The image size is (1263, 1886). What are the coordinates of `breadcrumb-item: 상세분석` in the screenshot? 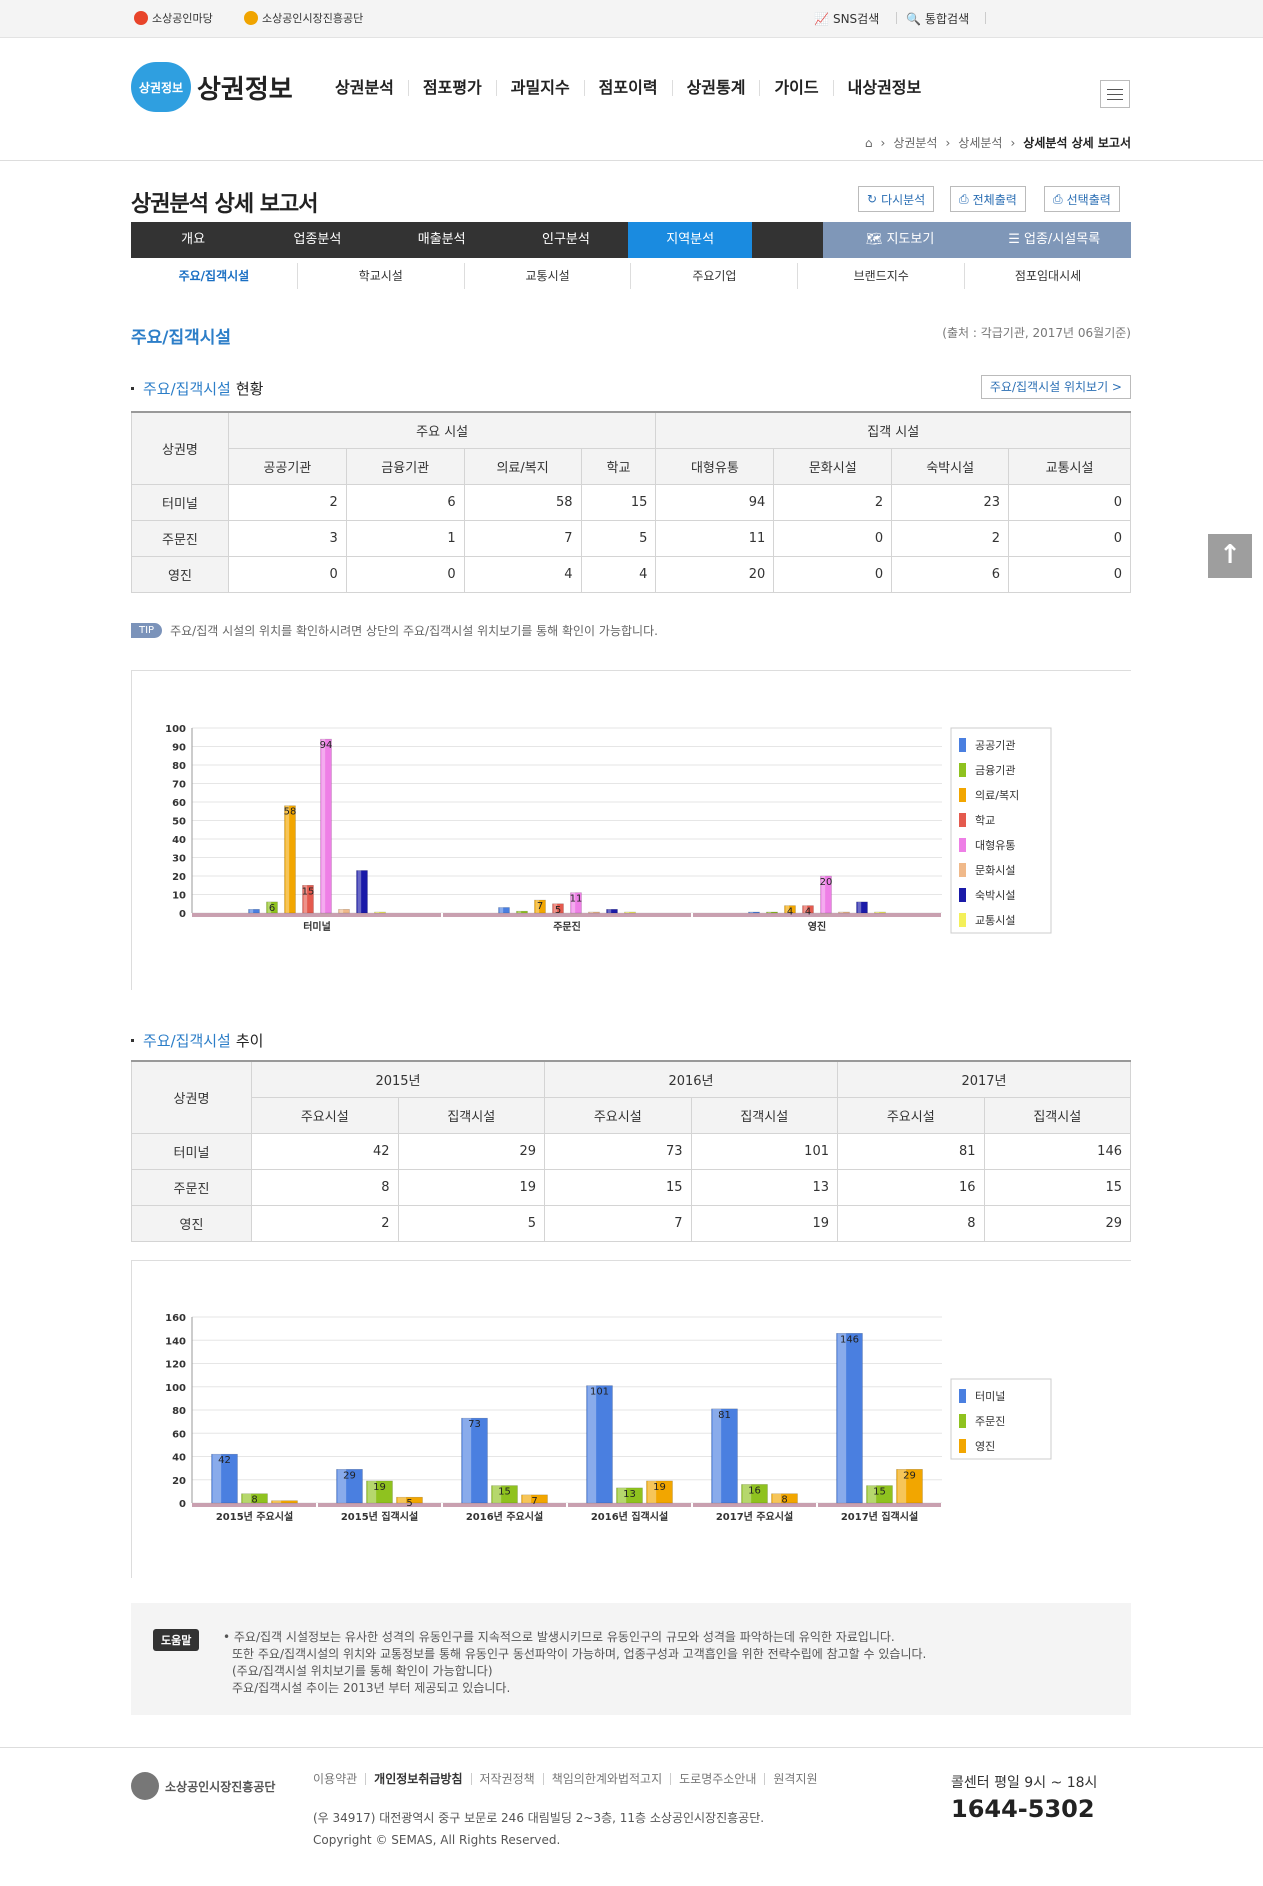 It's located at (980, 143).